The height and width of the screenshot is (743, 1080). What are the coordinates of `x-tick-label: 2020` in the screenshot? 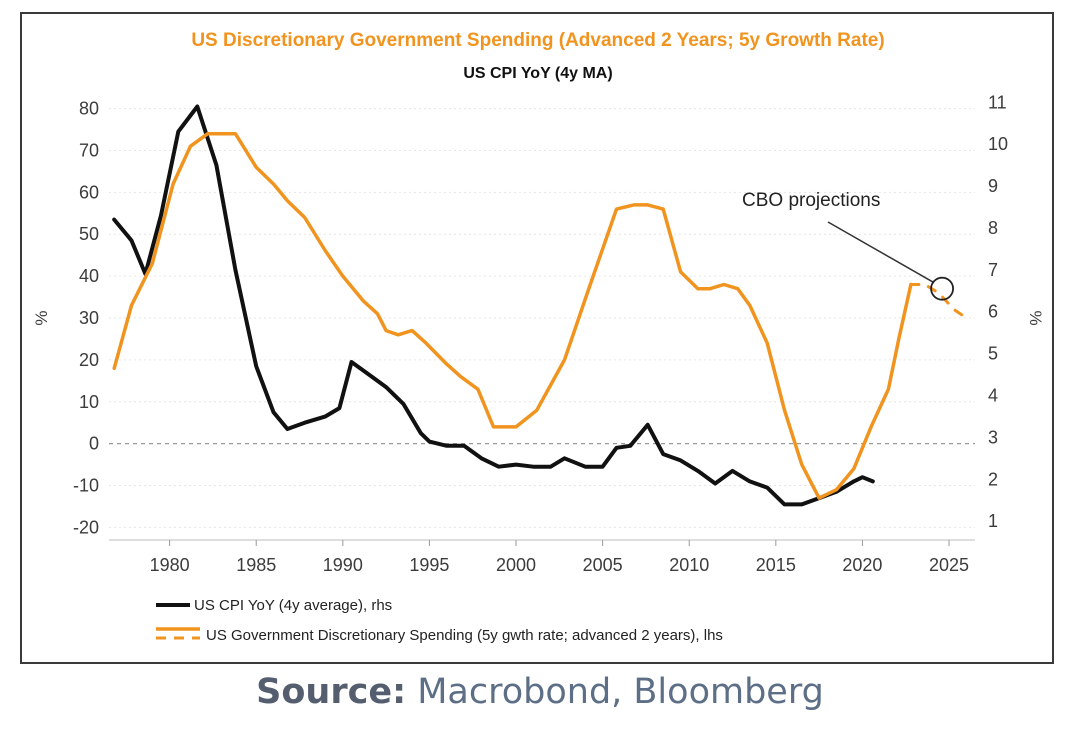 It's located at (862, 565).